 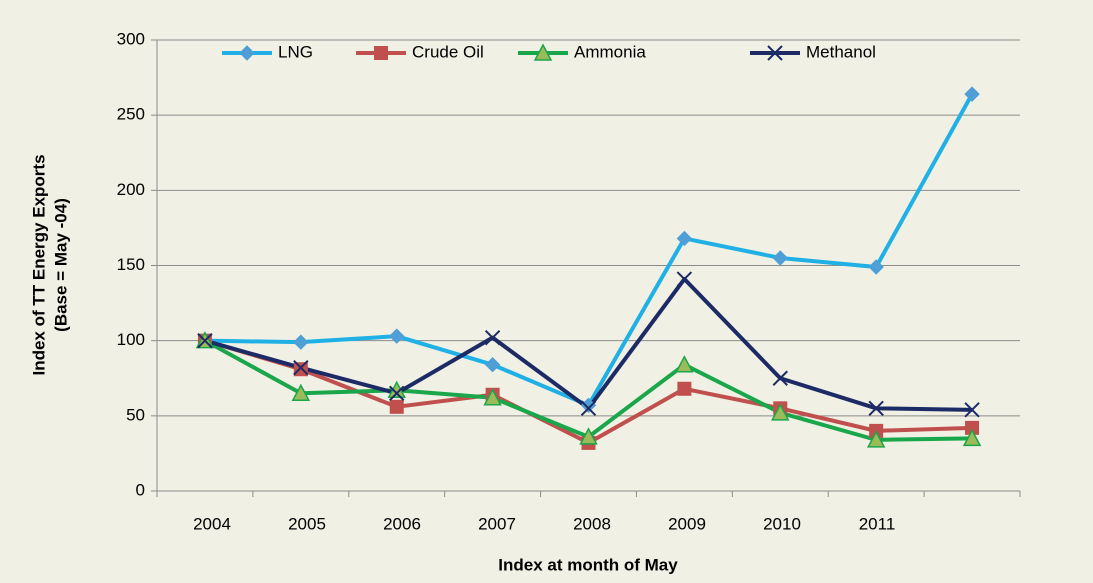 What do you see at coordinates (140, 489) in the screenshot?
I see `y-tick-label: 0` at bounding box center [140, 489].